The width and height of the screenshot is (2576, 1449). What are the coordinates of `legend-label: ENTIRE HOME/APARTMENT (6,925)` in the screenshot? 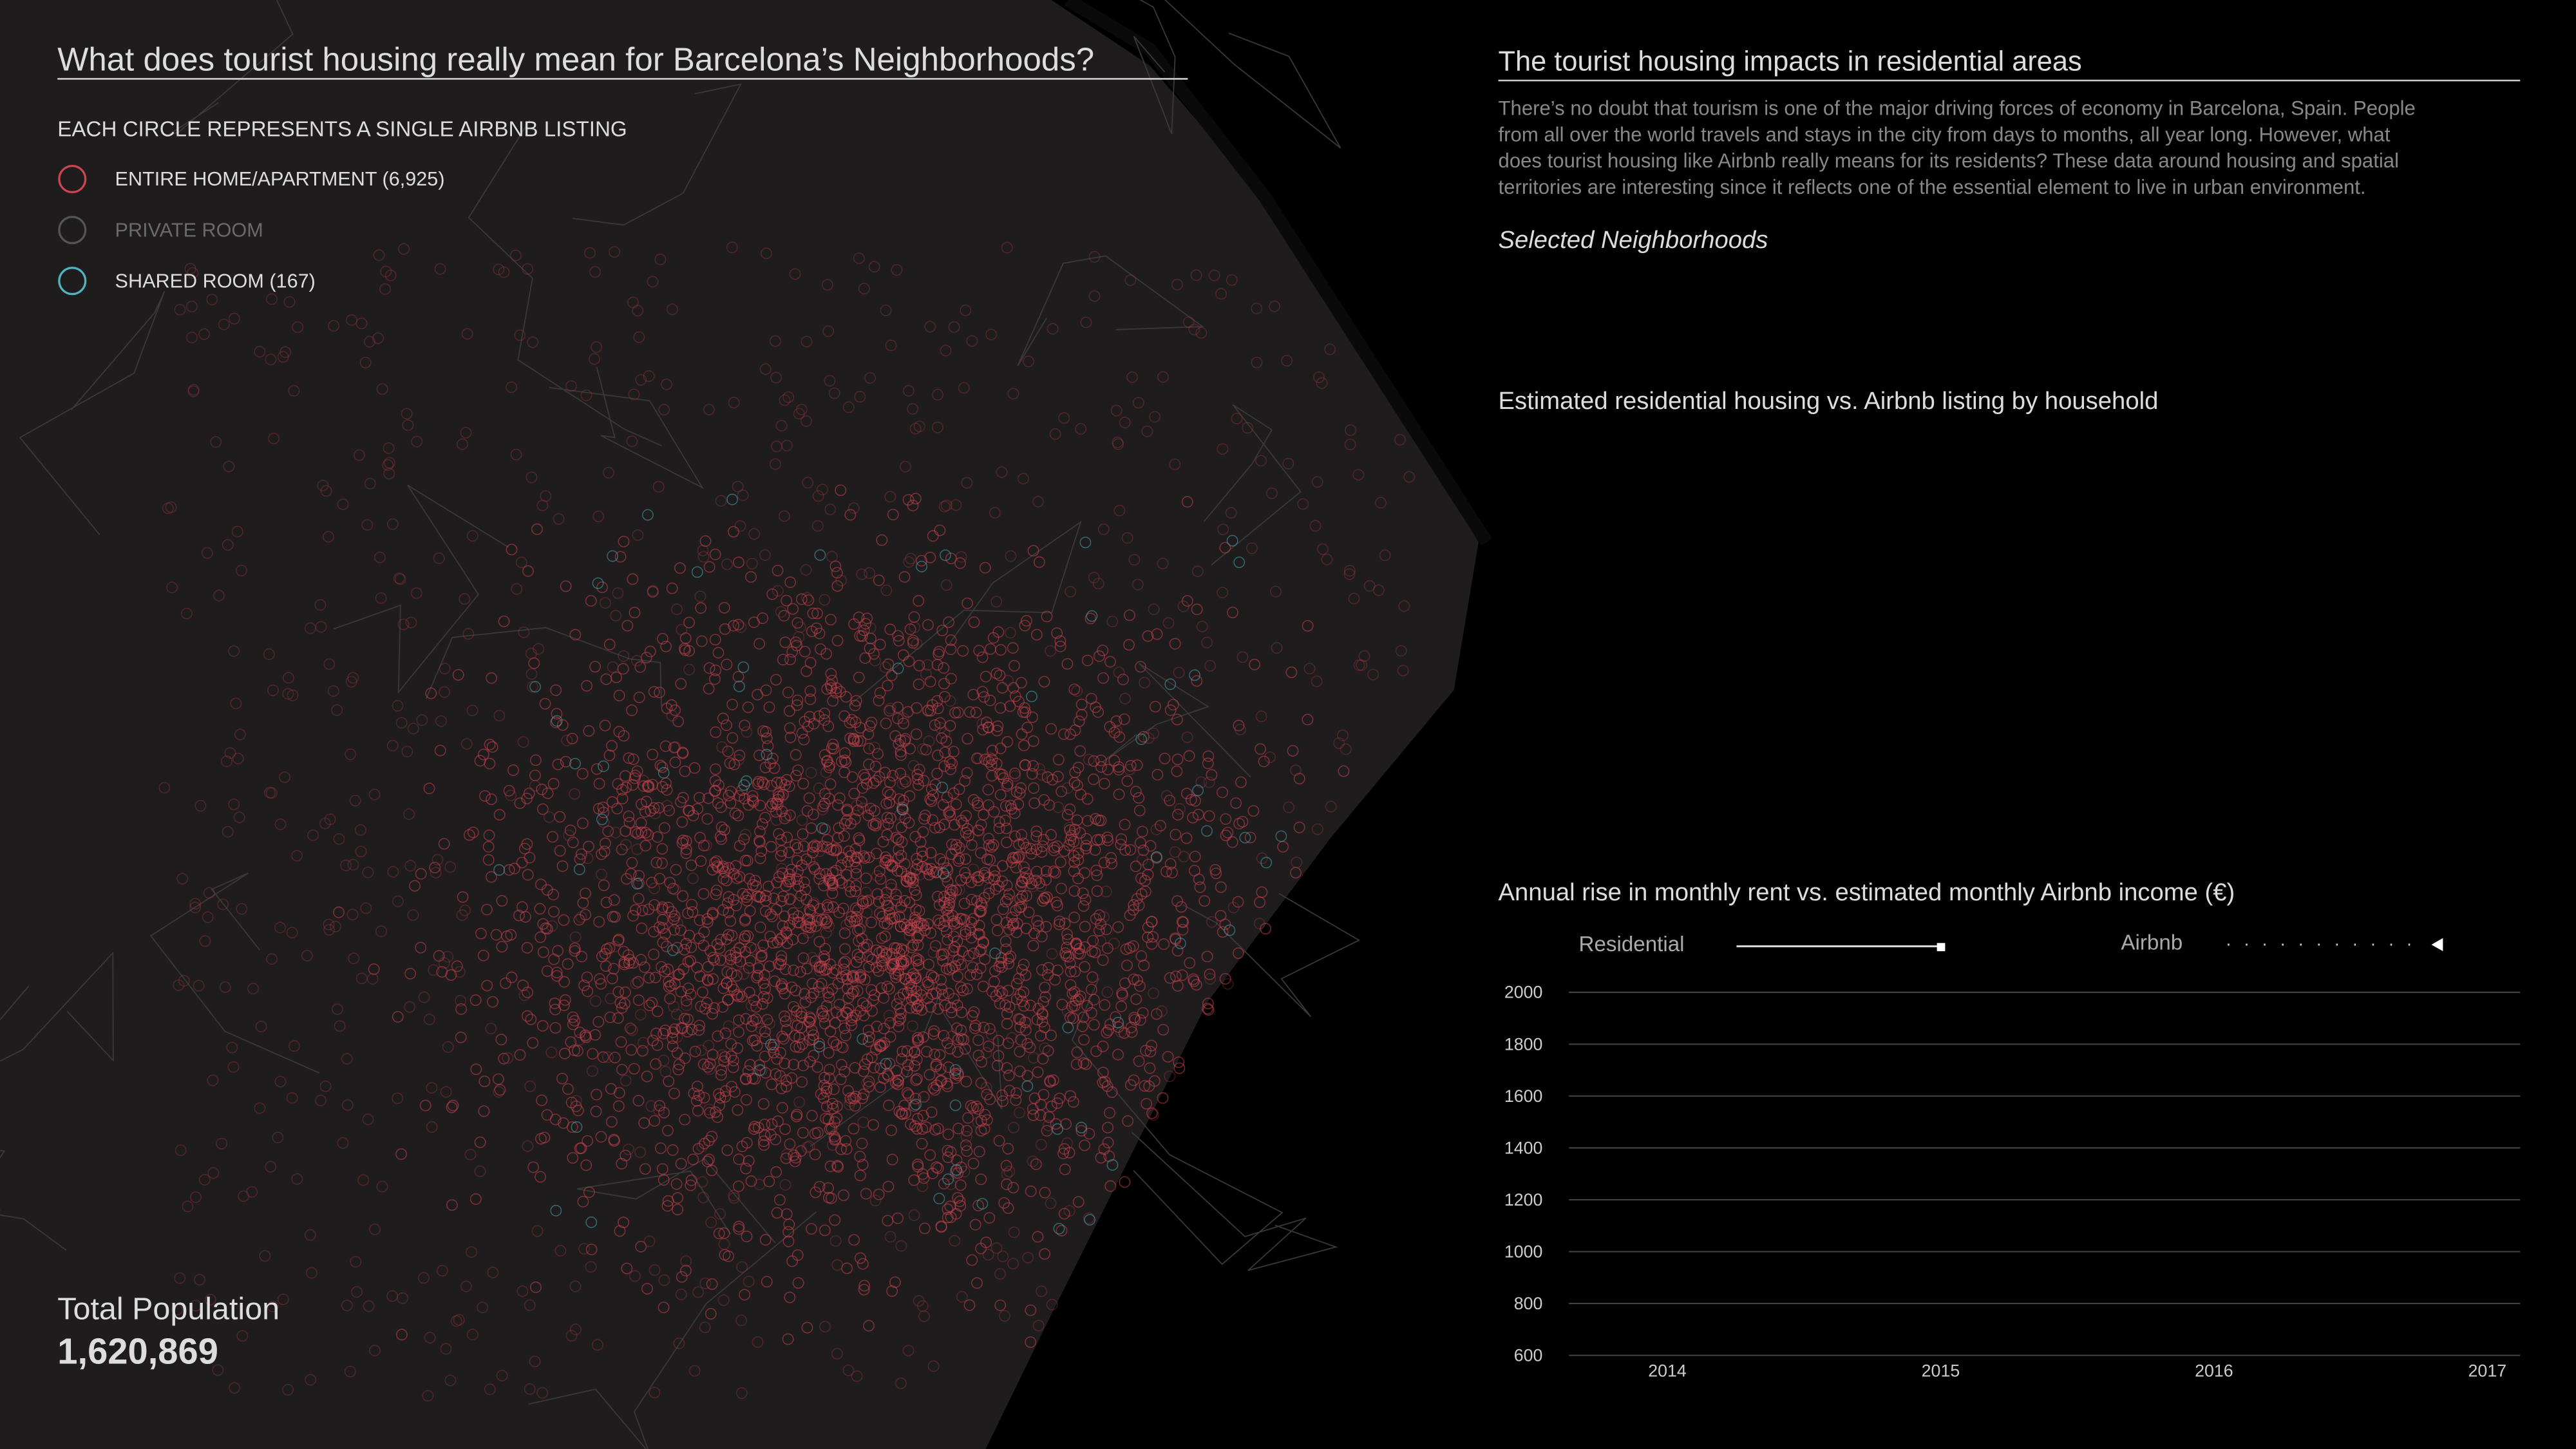 It's located at (280, 179).